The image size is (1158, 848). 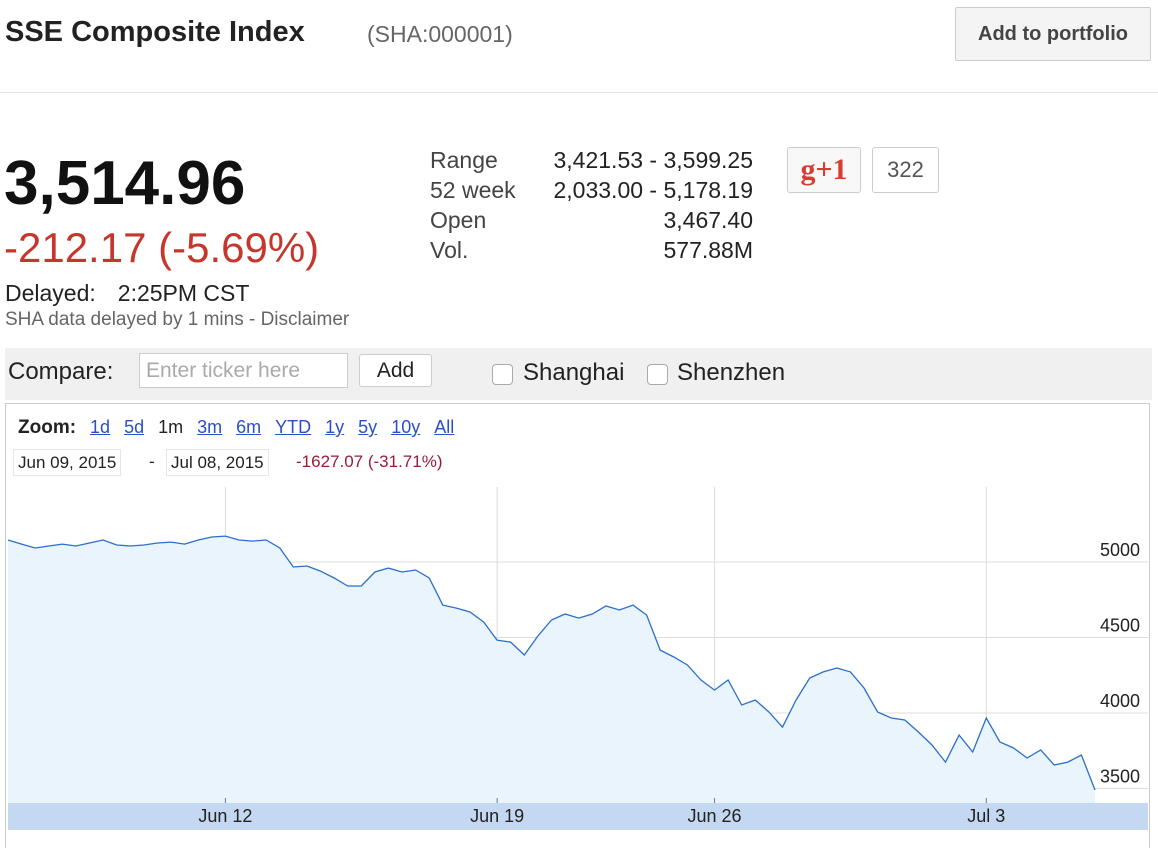 What do you see at coordinates (574, 372) in the screenshot?
I see `checkbox-label: Shanghai` at bounding box center [574, 372].